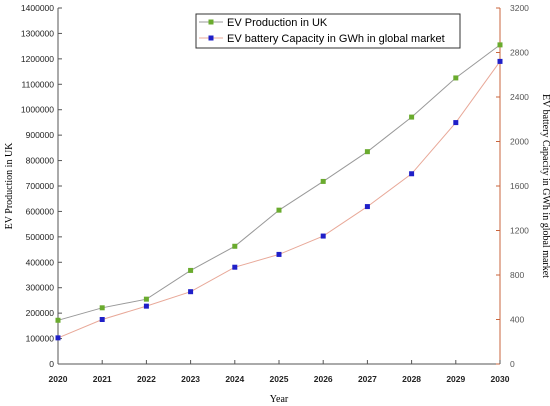 The width and height of the screenshot is (550, 406). Describe the element at coordinates (40, 288) in the screenshot. I see `left-y-tick-label: 300000` at that location.